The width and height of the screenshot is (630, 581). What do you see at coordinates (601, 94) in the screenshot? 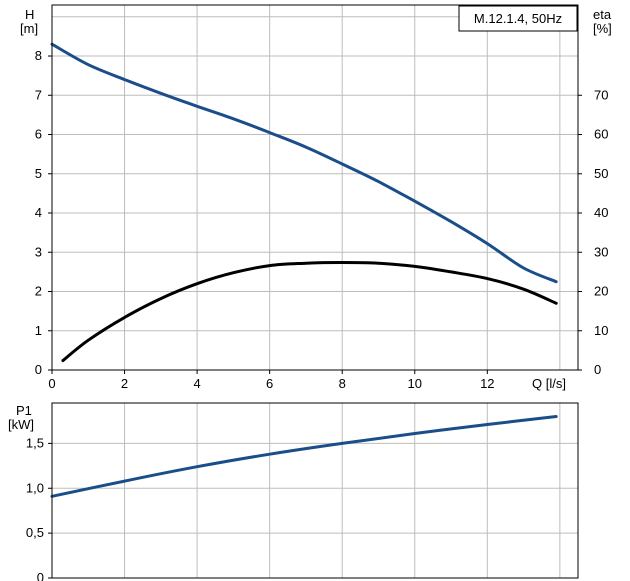
I see `y-right-tick-label: 70` at bounding box center [601, 94].